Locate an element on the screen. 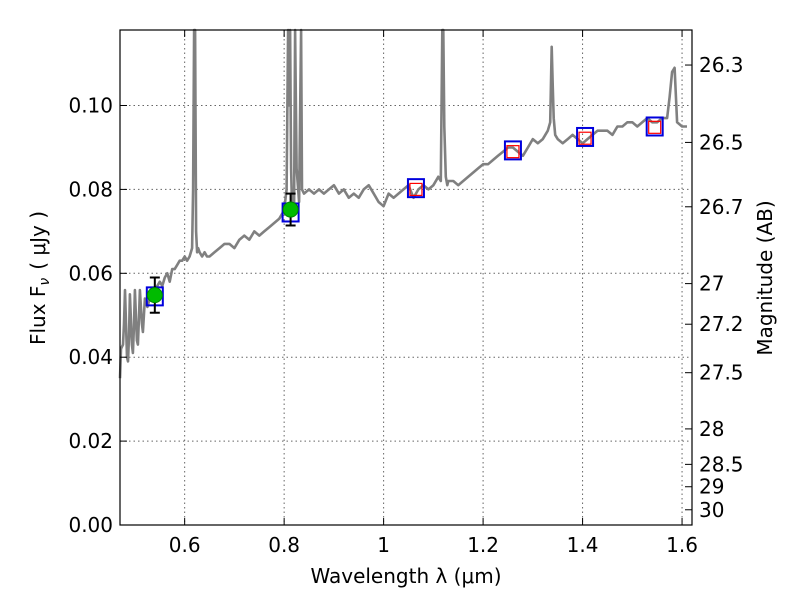  mag-tick-label: 27.2 is located at coordinates (721, 324).